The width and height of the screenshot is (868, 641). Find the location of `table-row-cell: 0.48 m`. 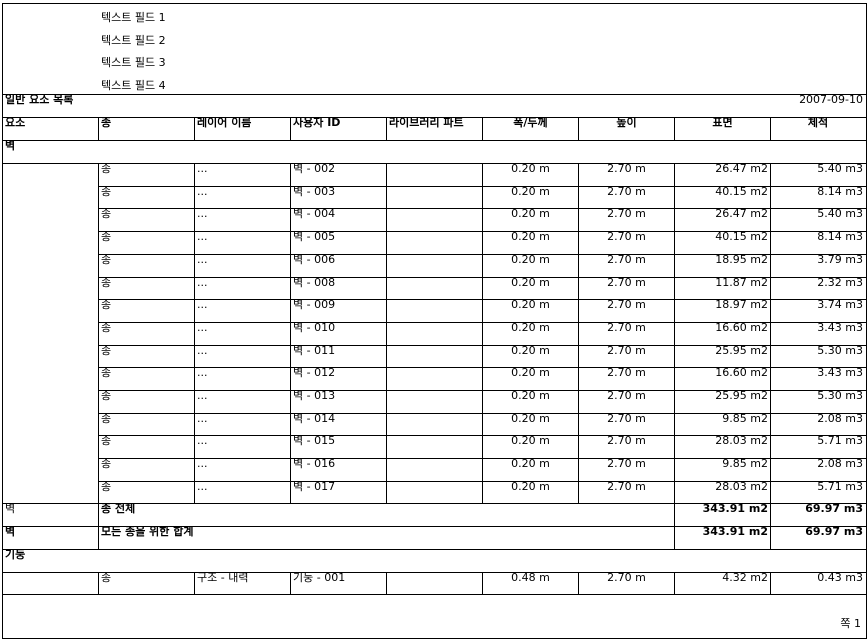

table-row-cell: 0.48 m is located at coordinates (530, 583).